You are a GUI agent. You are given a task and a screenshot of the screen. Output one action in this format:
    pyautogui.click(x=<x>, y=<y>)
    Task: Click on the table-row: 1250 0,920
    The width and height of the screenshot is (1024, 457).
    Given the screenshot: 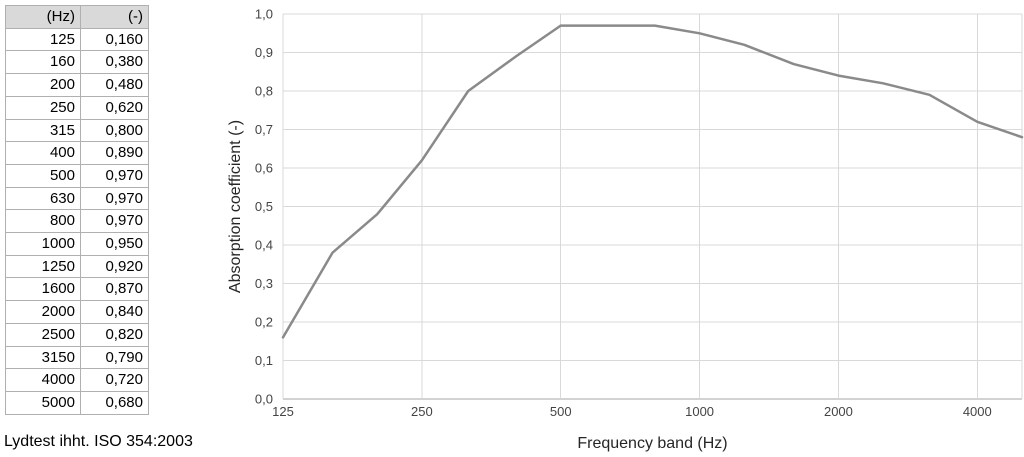 What is the action you would take?
    pyautogui.click(x=77, y=266)
    